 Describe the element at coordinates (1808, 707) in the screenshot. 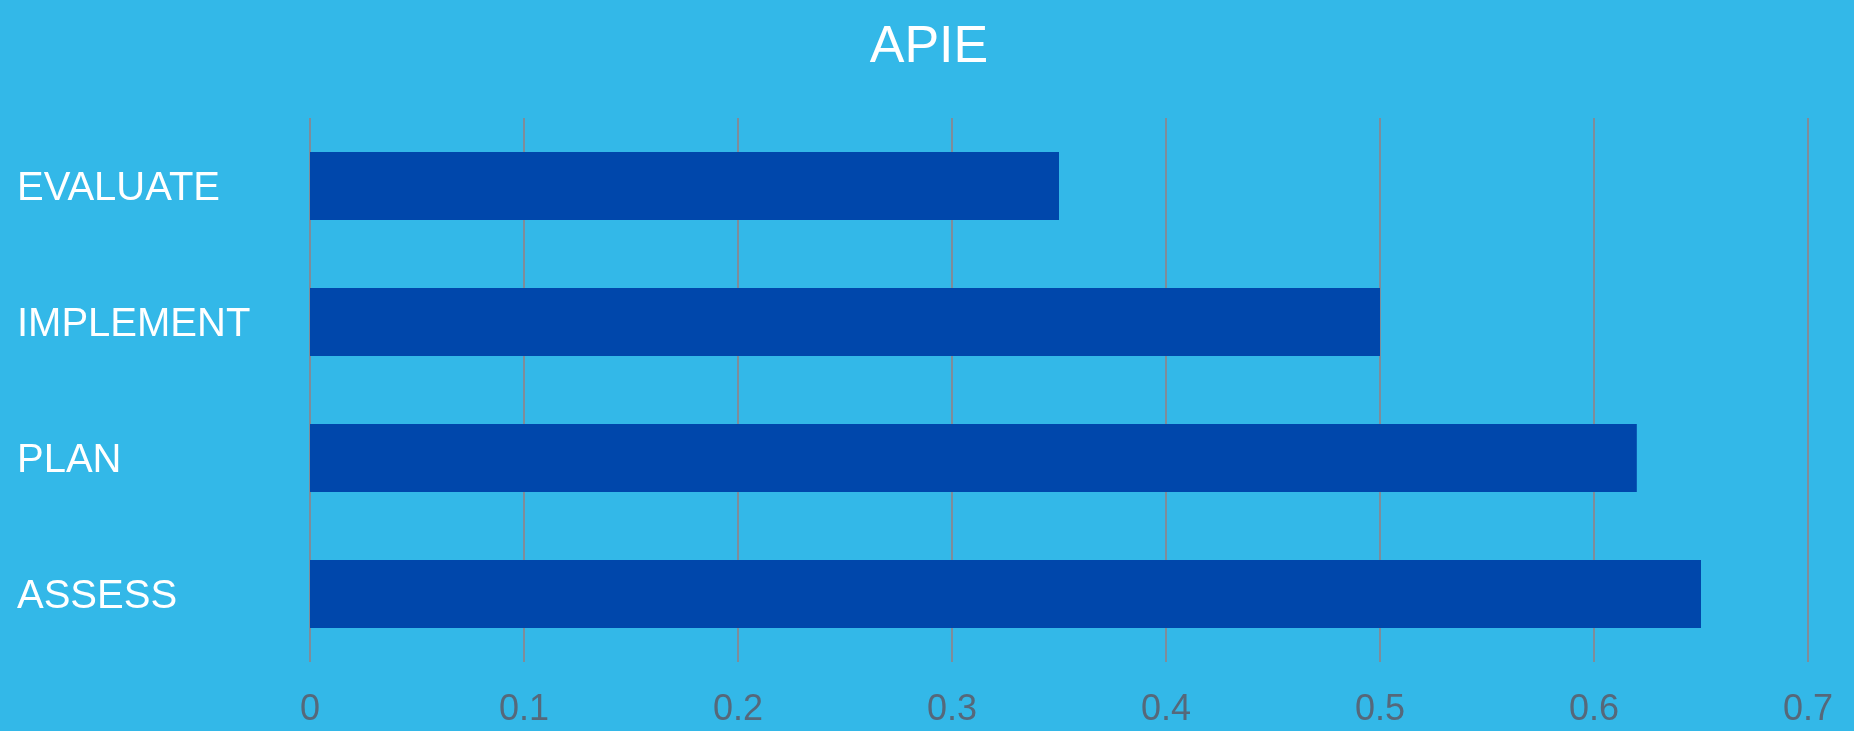

I see `x-tick-label: 0.7` at that location.